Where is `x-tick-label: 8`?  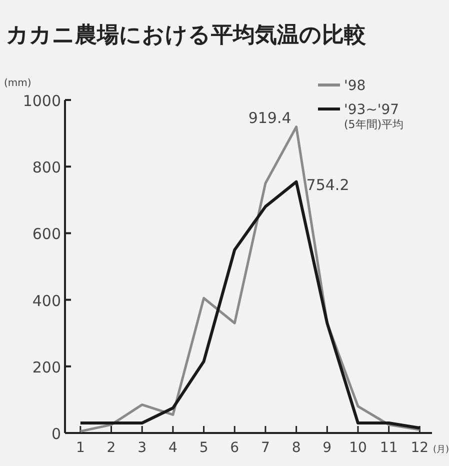 x-tick-label: 8 is located at coordinates (296, 448).